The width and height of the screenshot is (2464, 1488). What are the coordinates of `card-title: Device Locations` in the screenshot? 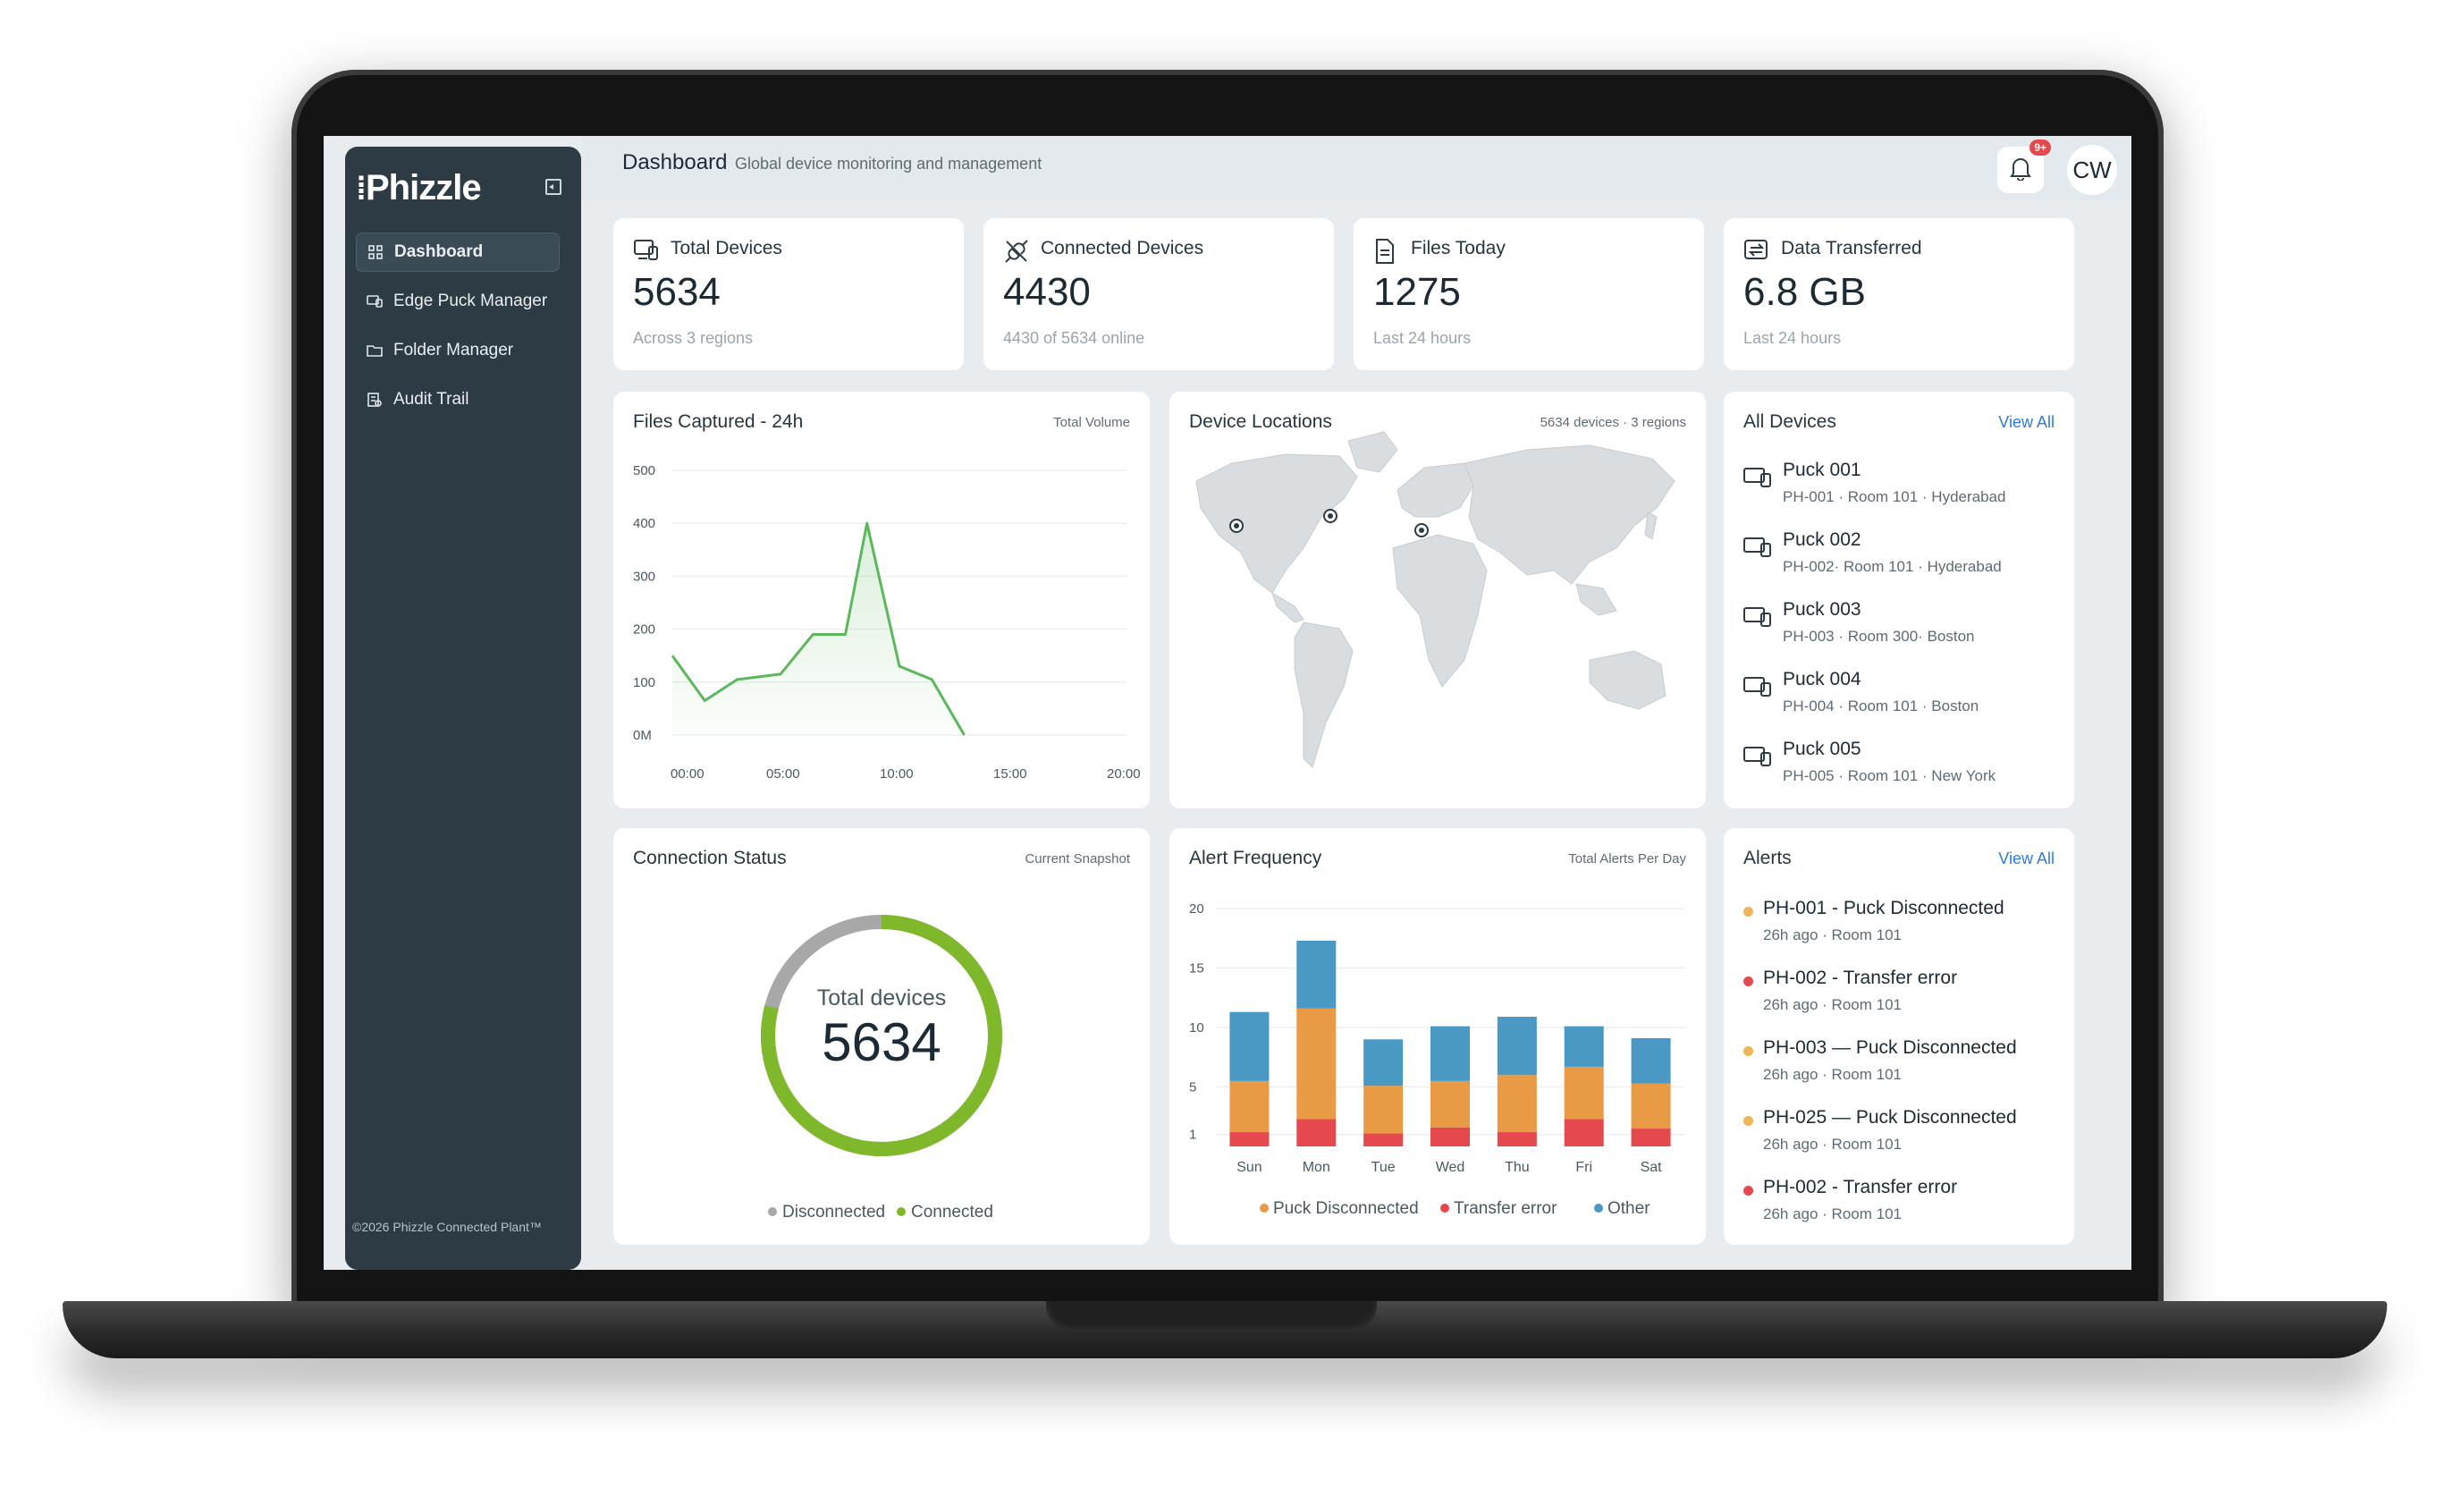 It's located at (1260, 421).